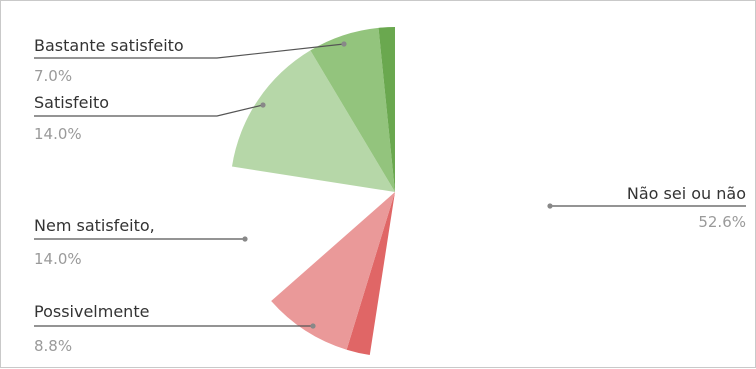 This screenshot has height=369, width=756. Describe the element at coordinates (550, 206) in the screenshot. I see `leader-dot-nao-sei-ou-nao` at that location.